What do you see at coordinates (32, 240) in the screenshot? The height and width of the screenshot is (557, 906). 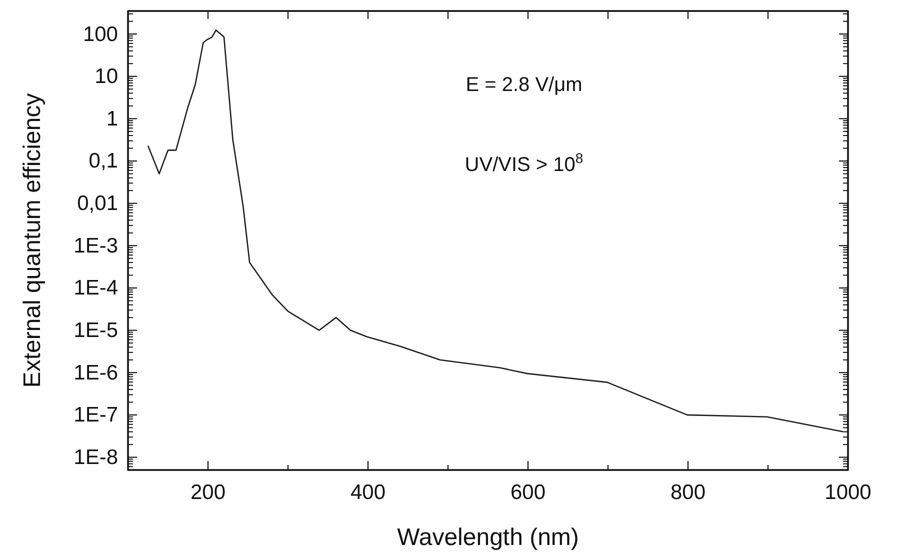 I see `y-axis-title: External quantum efficiency` at bounding box center [32, 240].